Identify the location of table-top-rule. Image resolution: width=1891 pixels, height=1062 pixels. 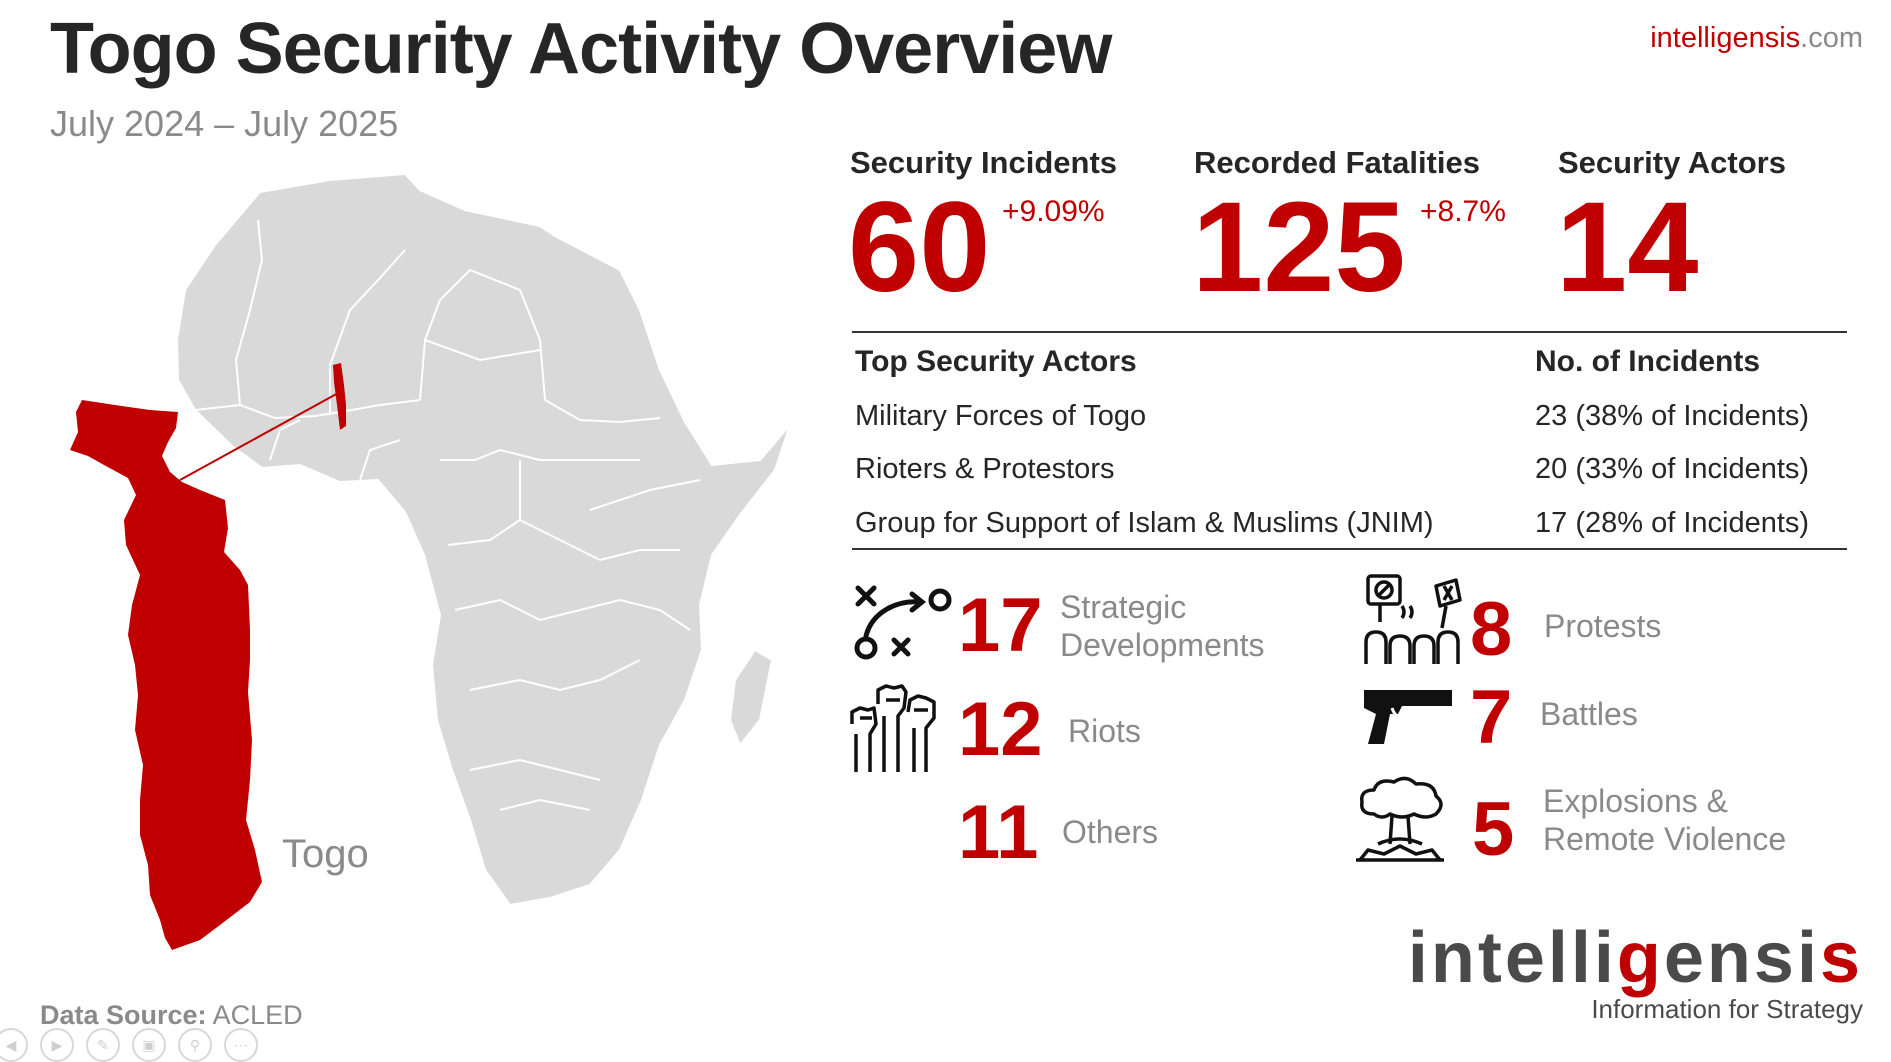
(1349, 332).